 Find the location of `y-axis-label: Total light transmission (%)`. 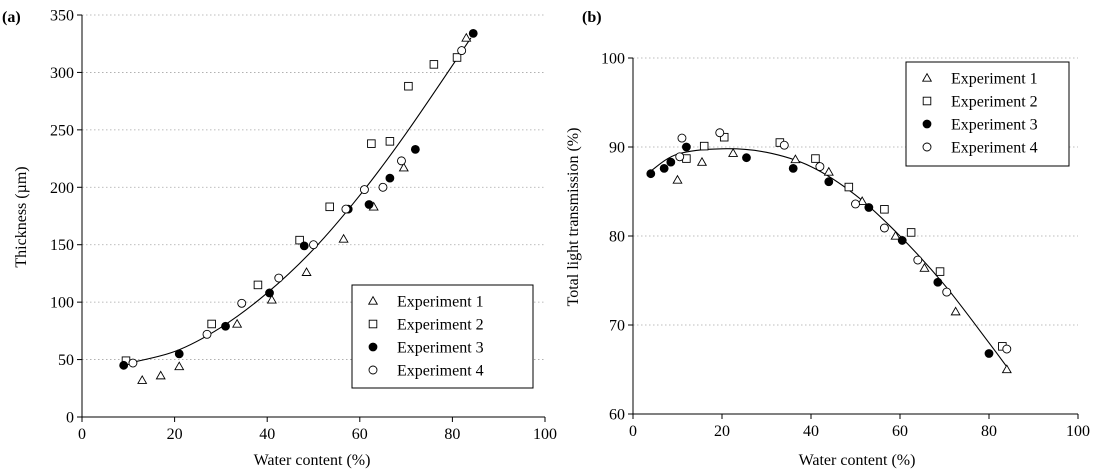

y-axis-label: Total light transmission (%) is located at coordinates (573, 217).